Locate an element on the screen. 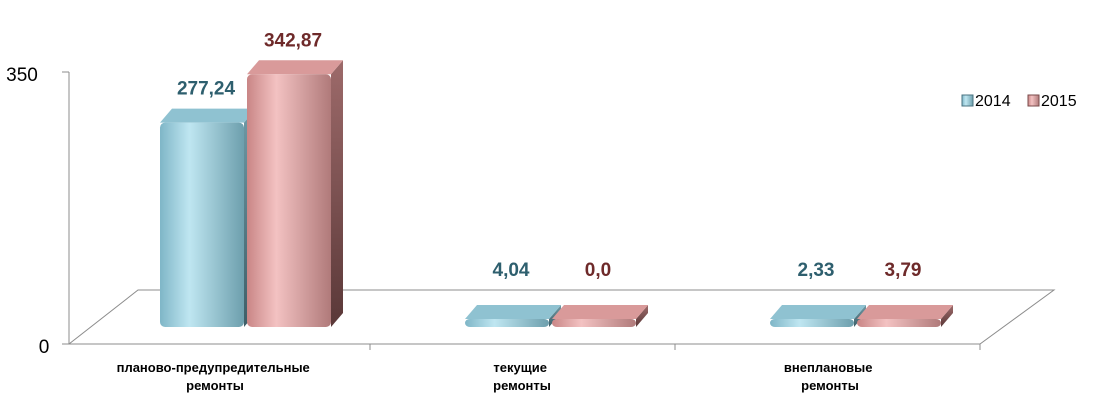 Image resolution: width=1093 pixels, height=401 pixels. legend-label-2015: 2015 is located at coordinates (1059, 101).